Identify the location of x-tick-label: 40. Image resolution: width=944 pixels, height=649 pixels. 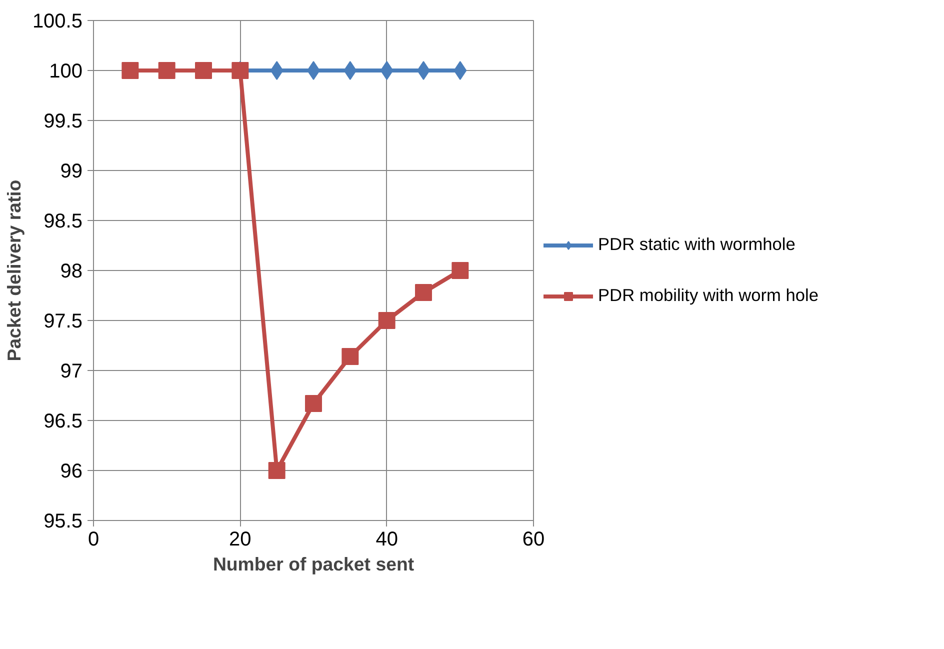
(387, 539).